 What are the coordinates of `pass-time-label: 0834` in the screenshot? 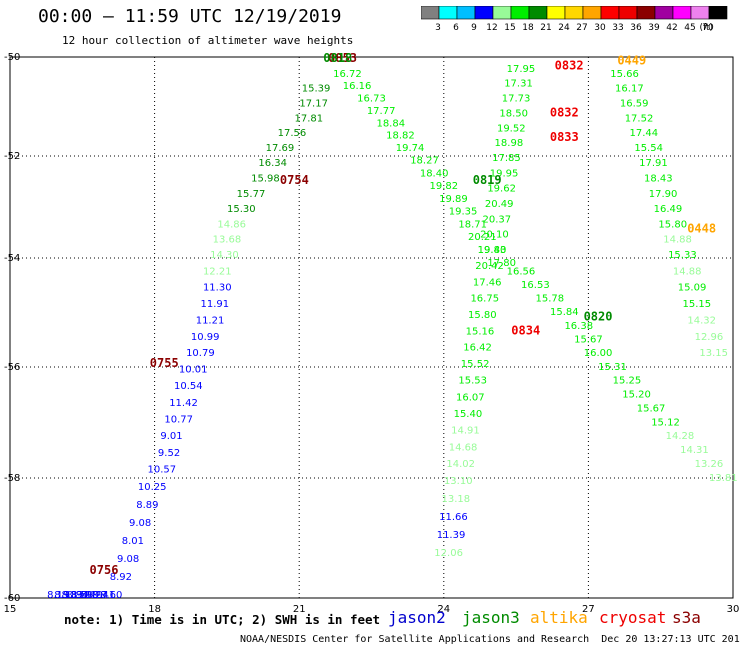 It's located at (525, 330).